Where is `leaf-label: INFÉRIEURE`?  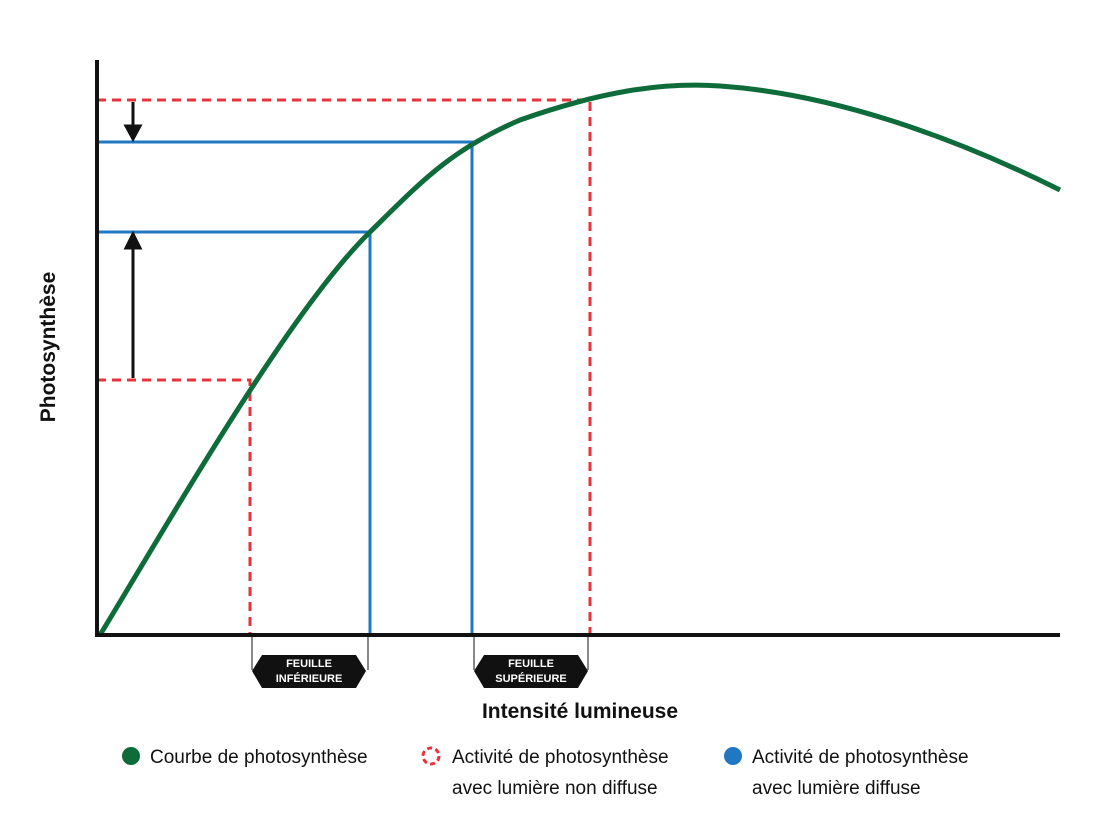 leaf-label: INFÉRIEURE is located at coordinates (309, 678).